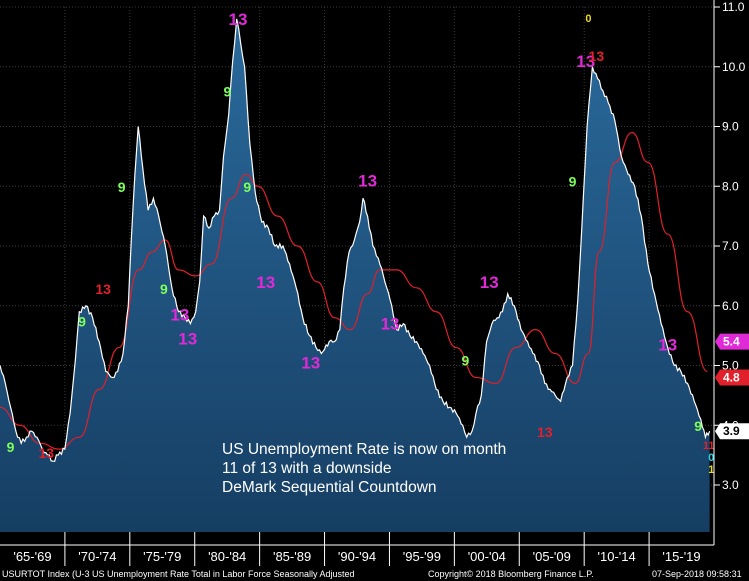 The width and height of the screenshot is (749, 581). Describe the element at coordinates (734, 67) in the screenshot. I see `y-tick-label: 10.0` at that location.